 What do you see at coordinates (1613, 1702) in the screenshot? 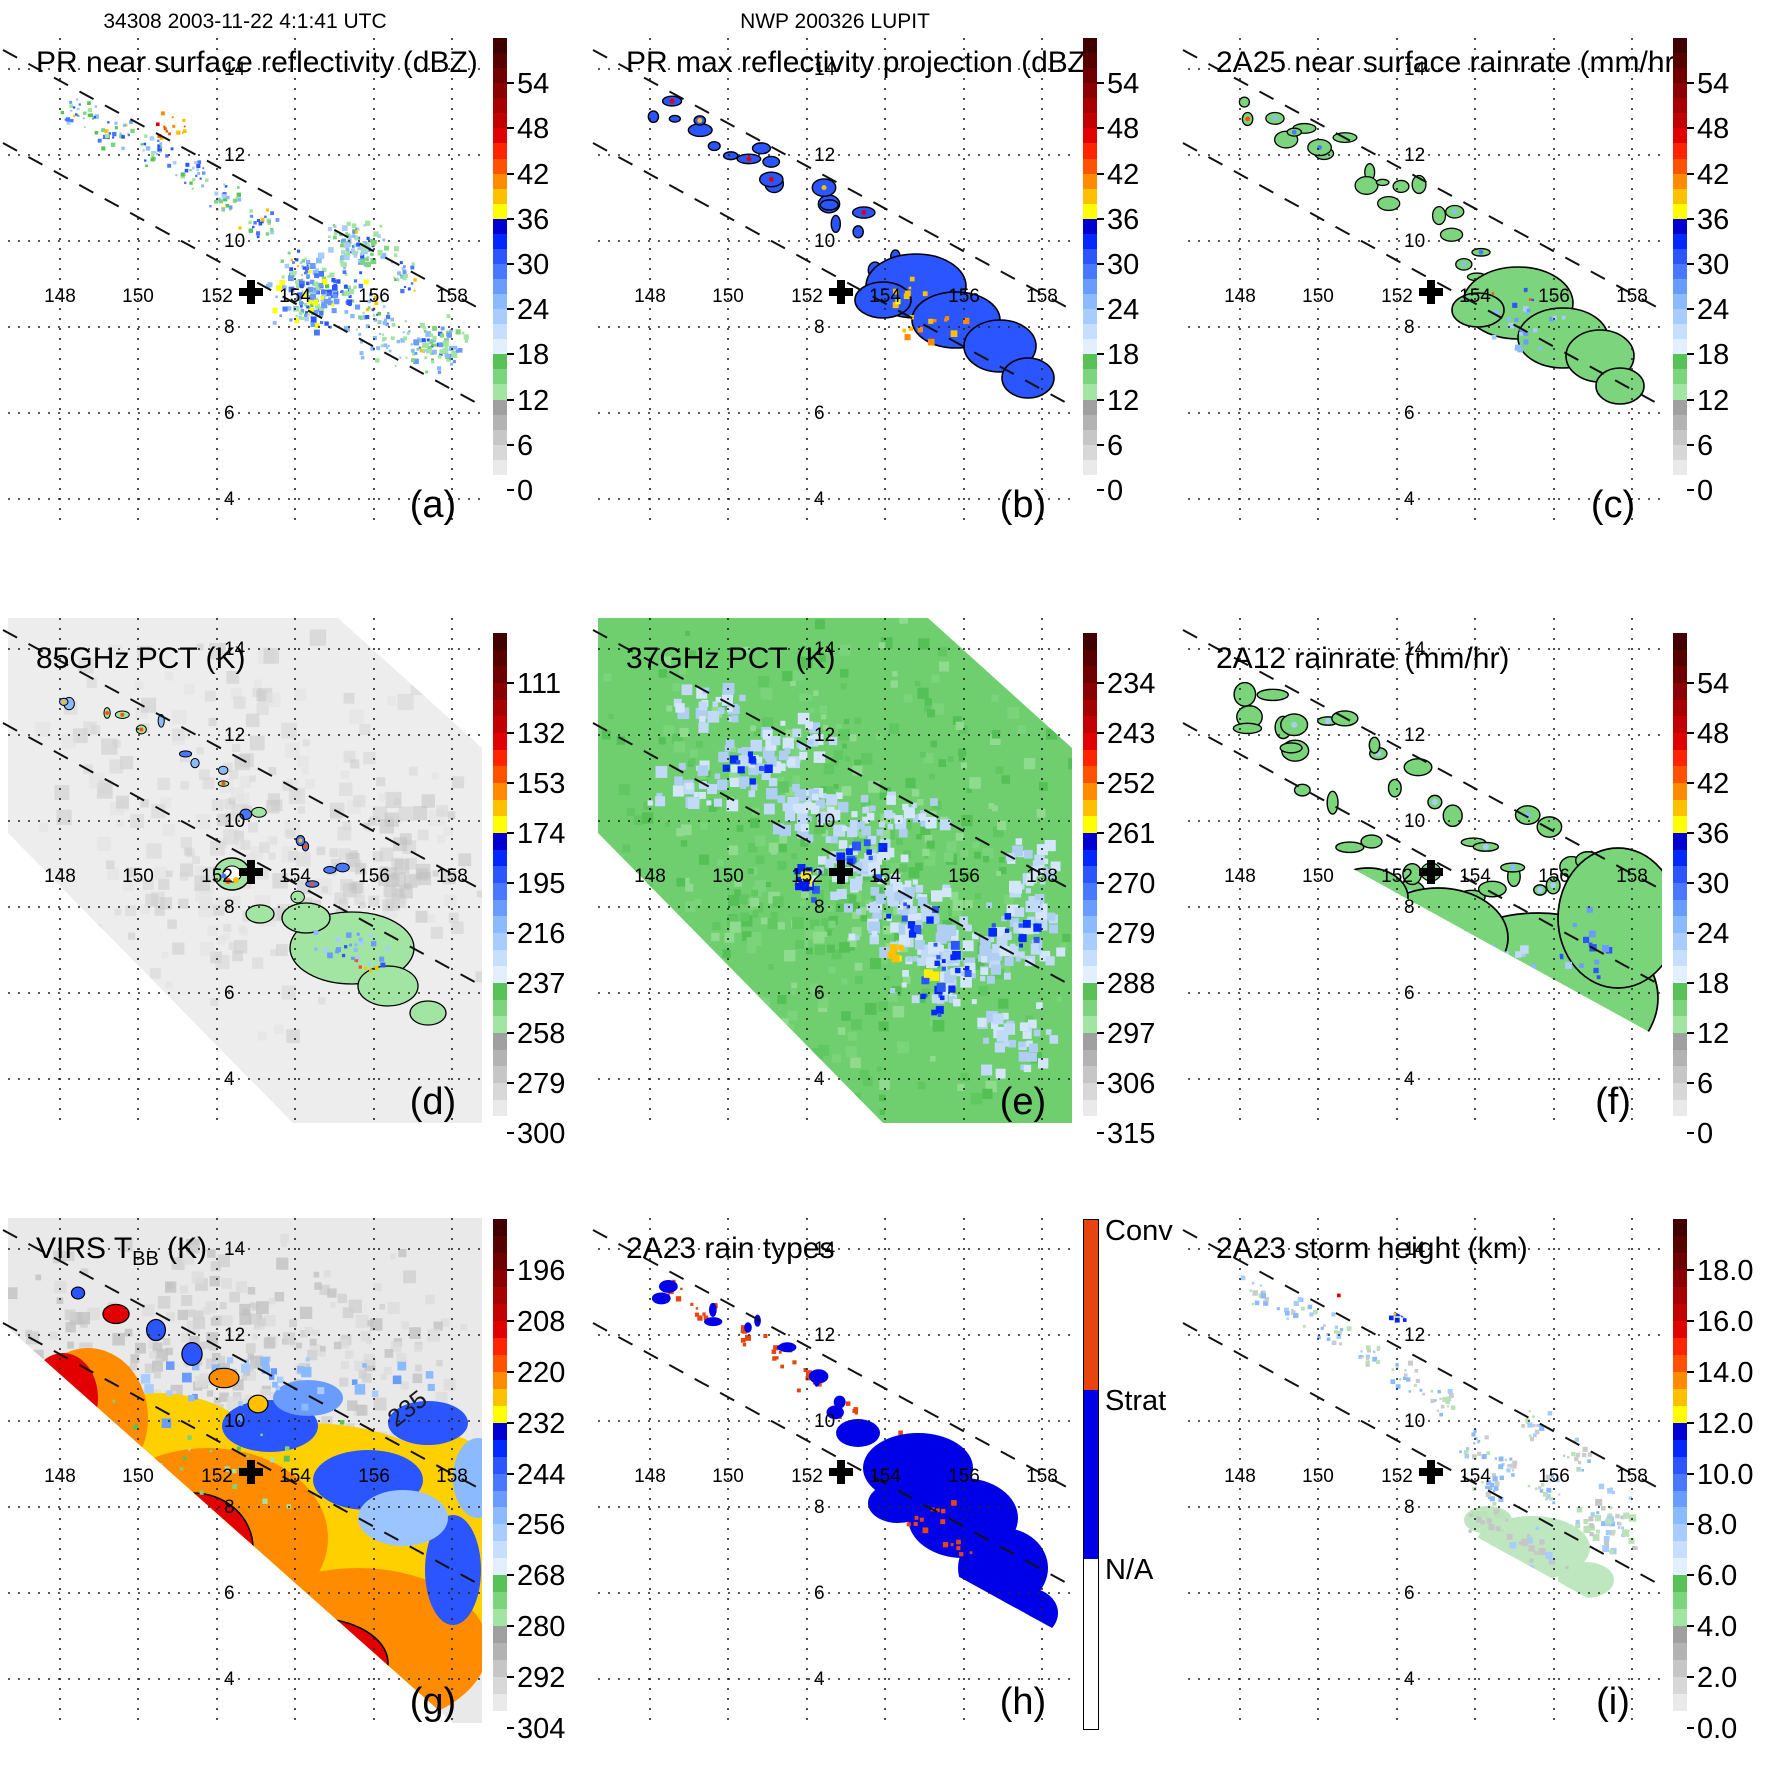
I see `panel-letter-i: (i)` at bounding box center [1613, 1702].